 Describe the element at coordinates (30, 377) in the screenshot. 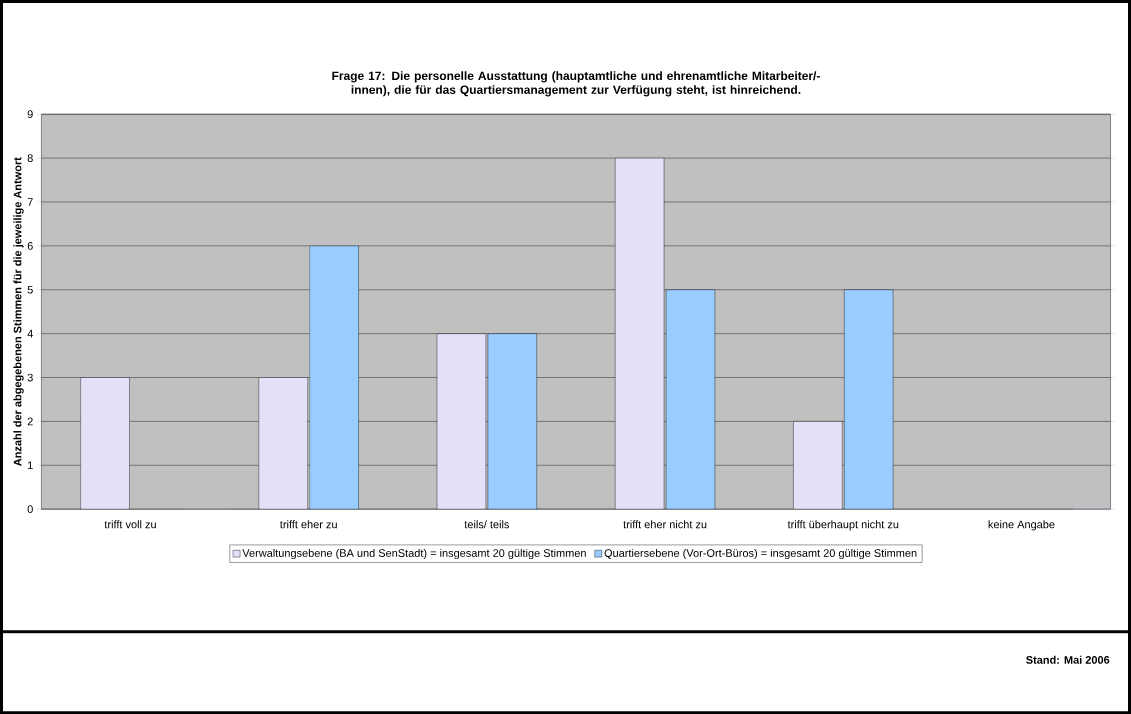

I see `y-tick-label: 3` at that location.